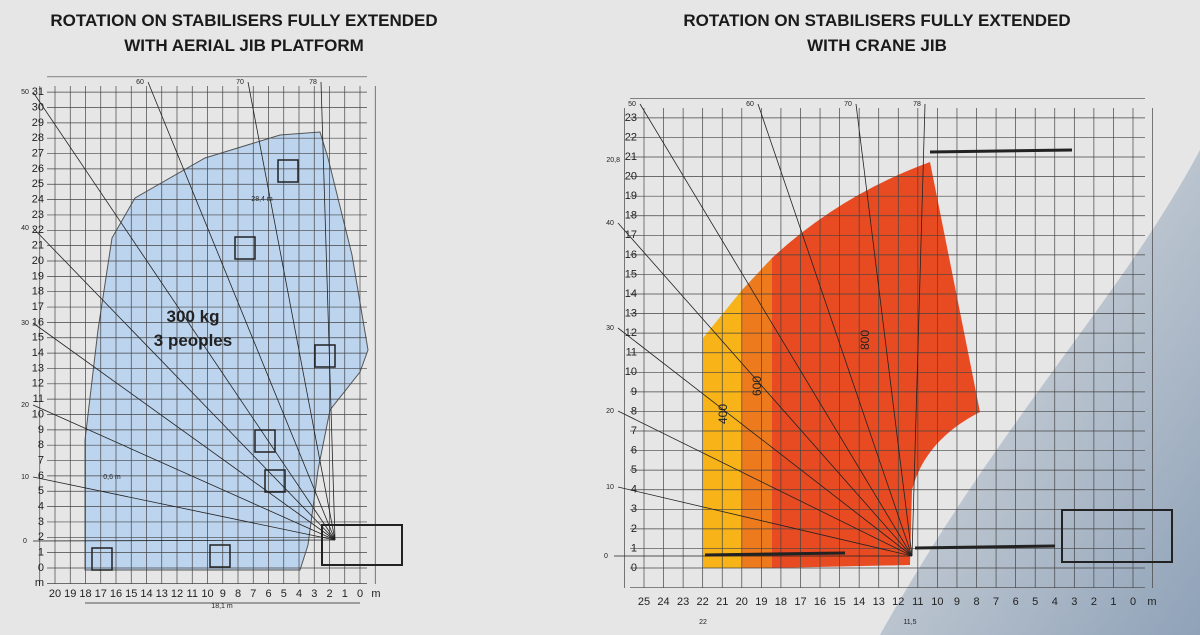 The width and height of the screenshot is (1200, 635). I want to click on x-label: 17, so click(101, 594).